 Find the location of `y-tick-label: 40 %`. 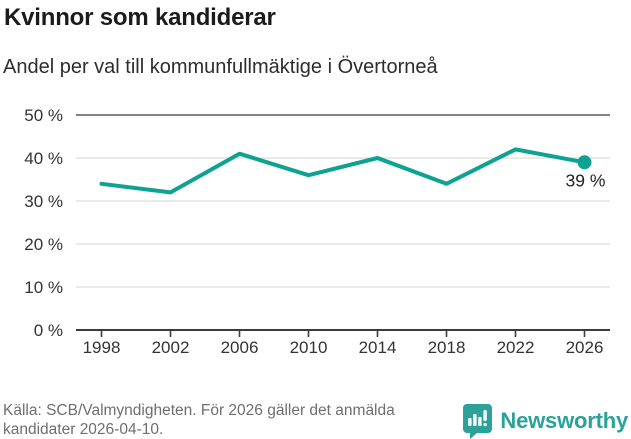

y-tick-label: 40 % is located at coordinates (43, 158).